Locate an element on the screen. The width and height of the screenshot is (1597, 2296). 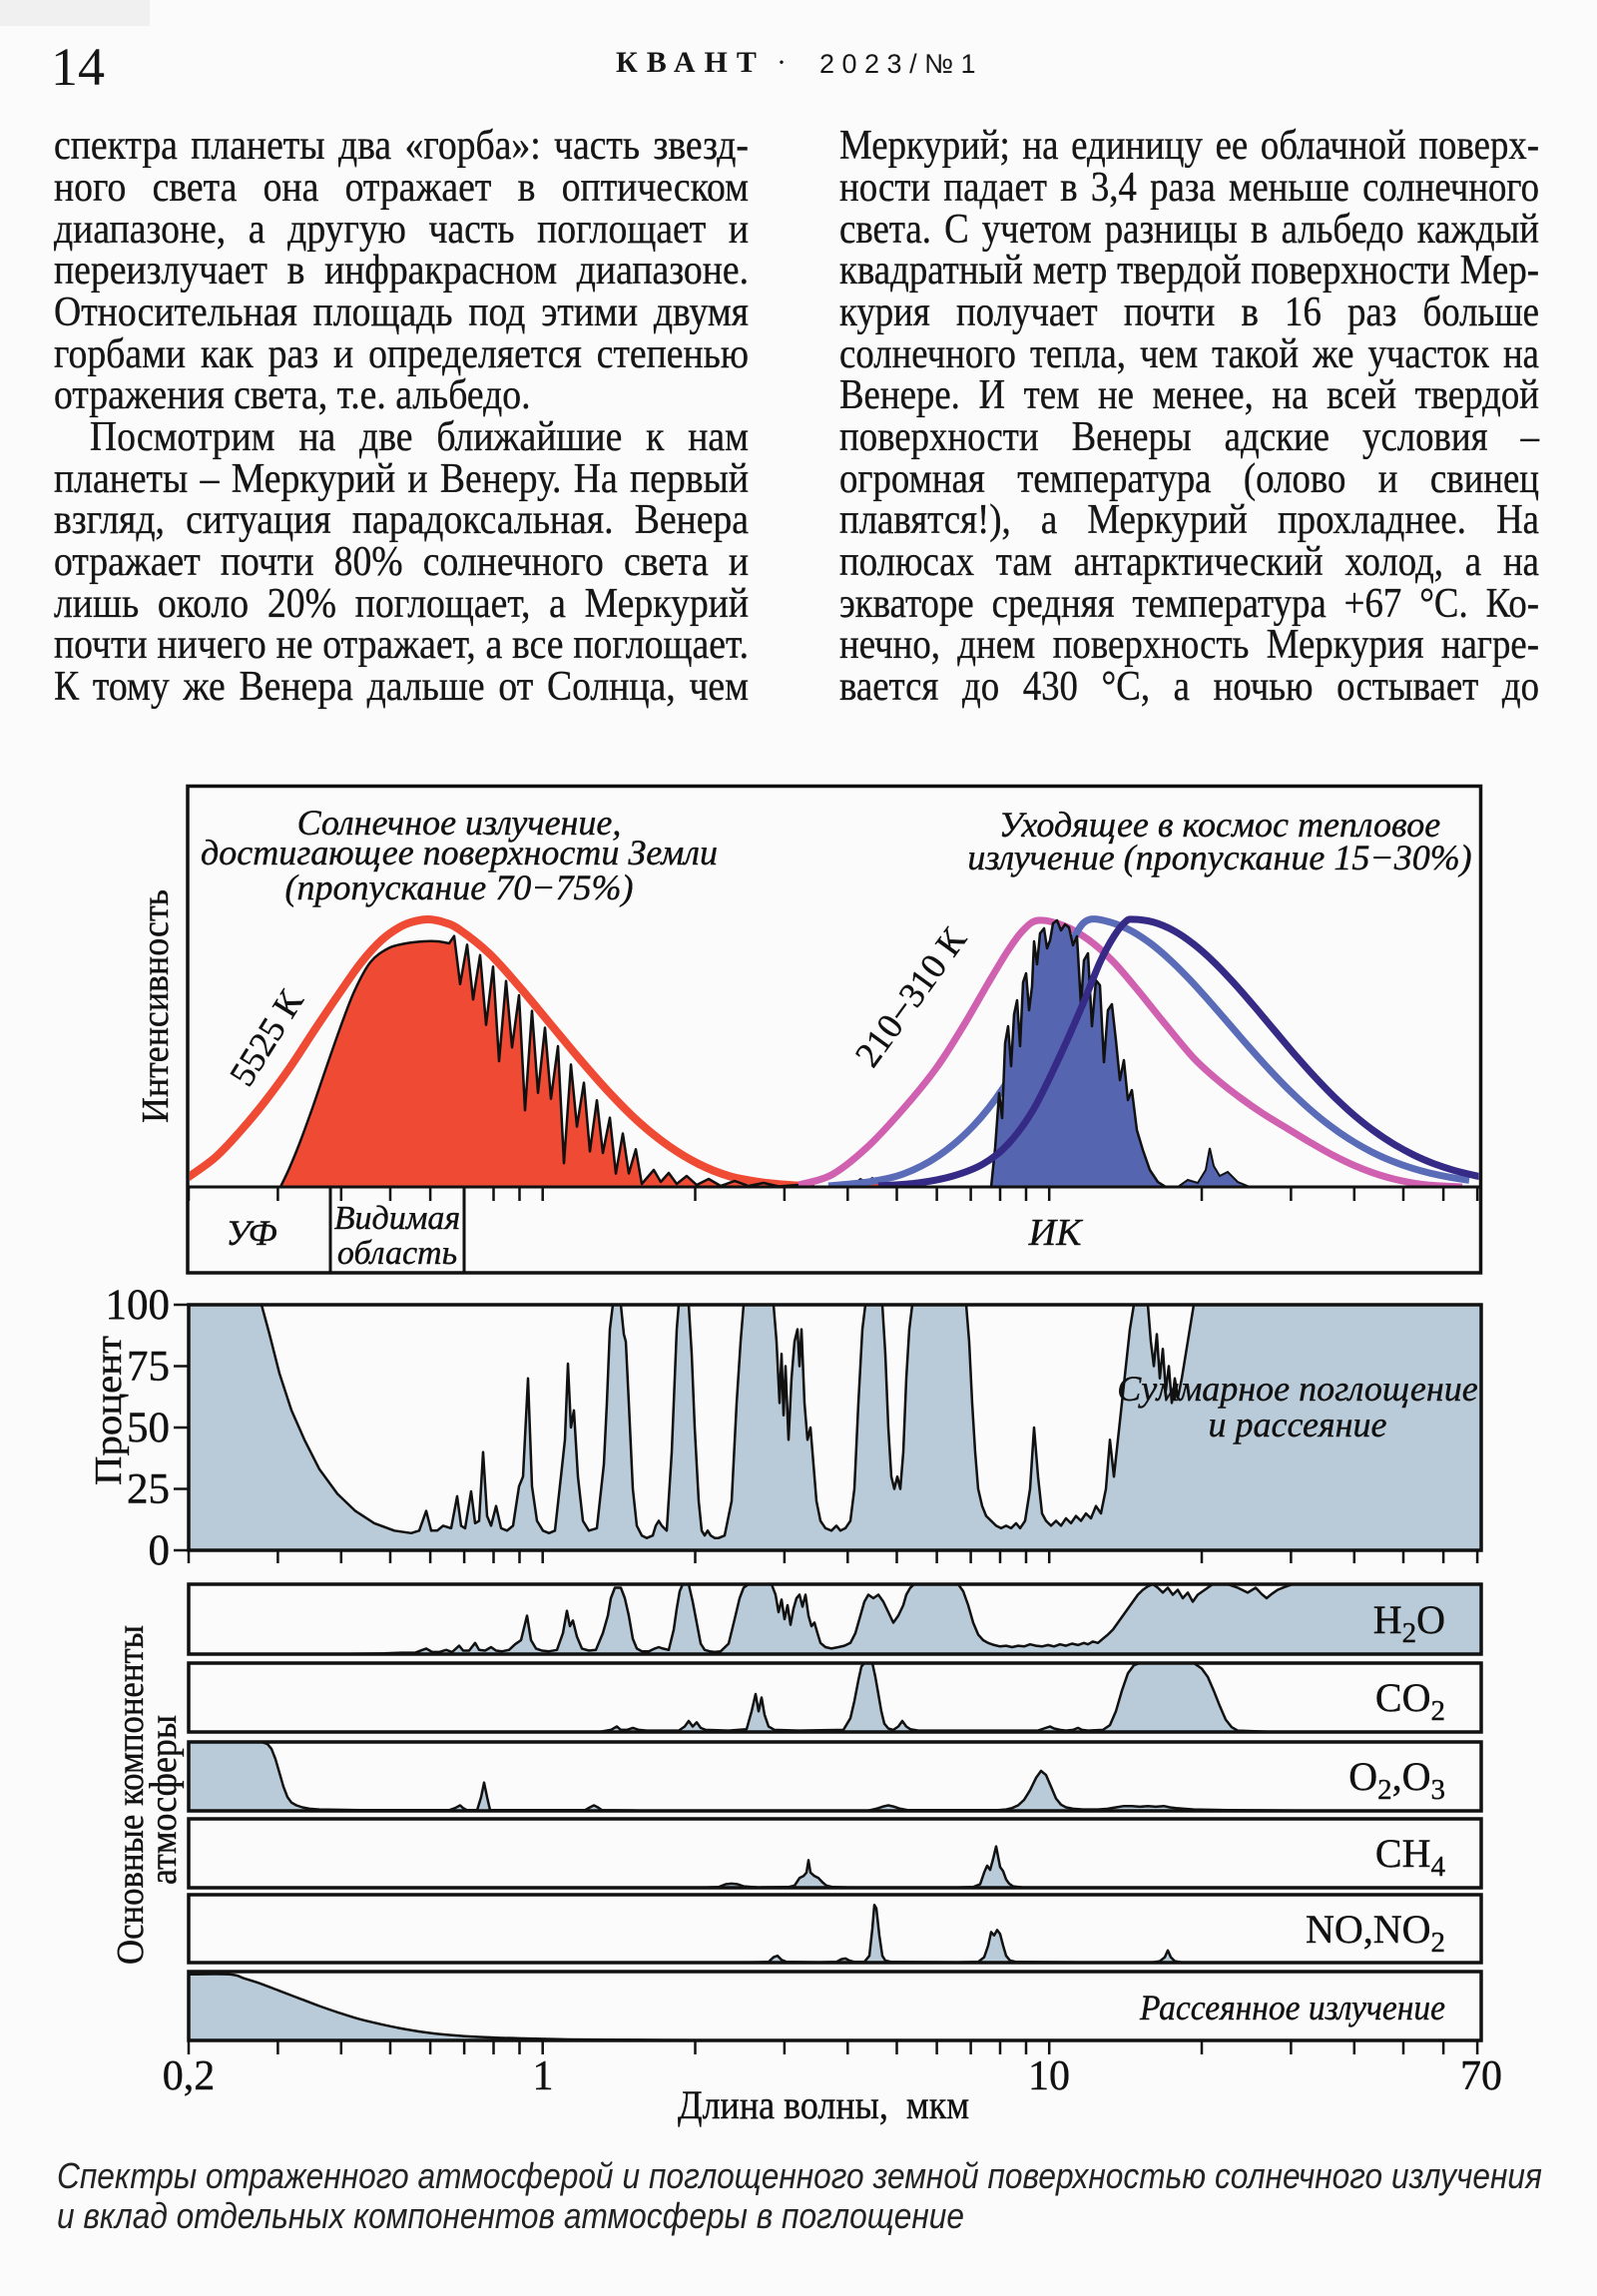
svg-text: 0 is located at coordinates (160, 1550).